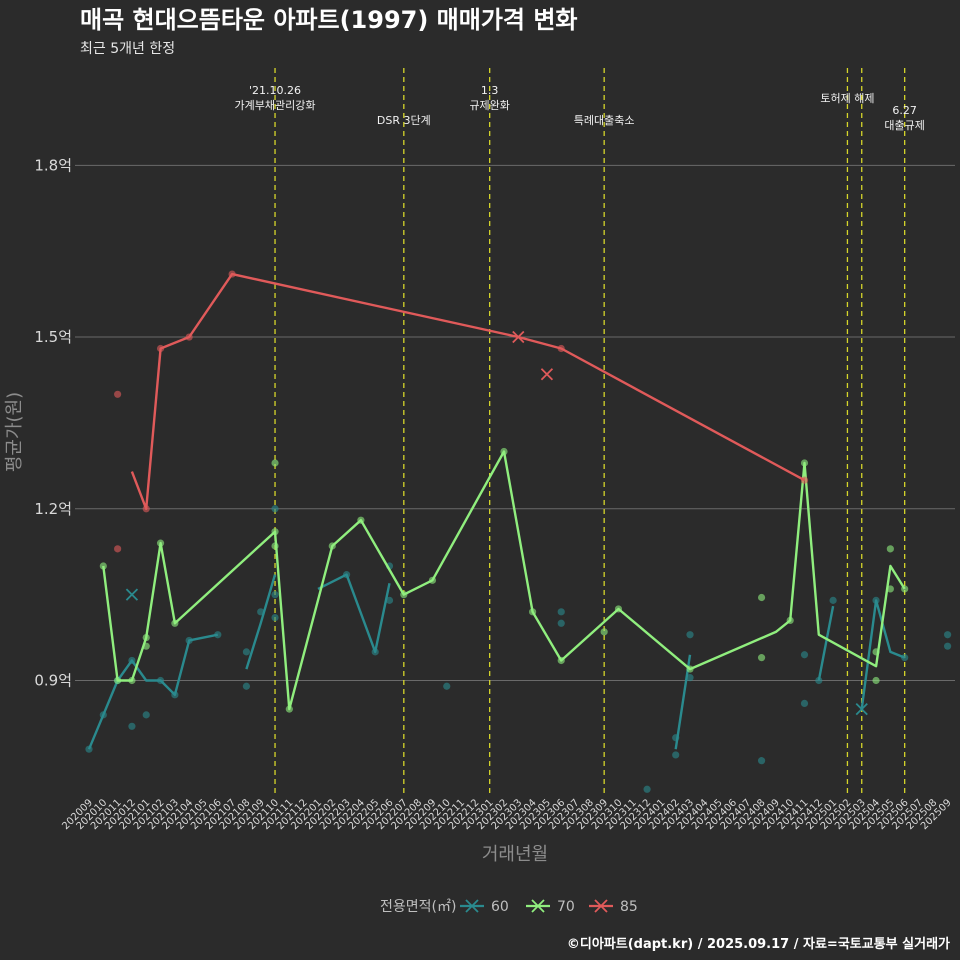 The height and width of the screenshot is (960, 960). I want to click on y-tick-label: 1.2억, so click(53, 509).